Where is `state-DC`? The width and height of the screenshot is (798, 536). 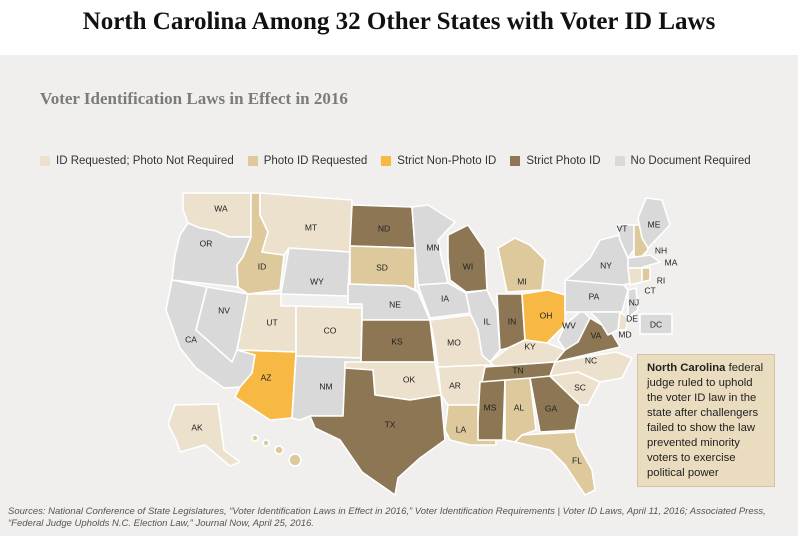
state-DC is located at coordinates (656, 324).